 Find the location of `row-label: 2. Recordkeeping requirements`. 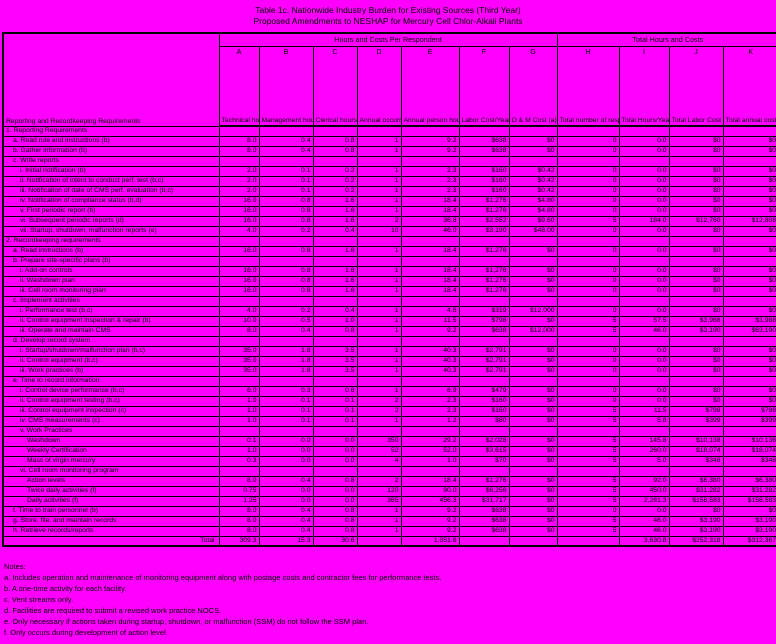

row-label: 2. Recordkeeping requirements is located at coordinates (111, 241).